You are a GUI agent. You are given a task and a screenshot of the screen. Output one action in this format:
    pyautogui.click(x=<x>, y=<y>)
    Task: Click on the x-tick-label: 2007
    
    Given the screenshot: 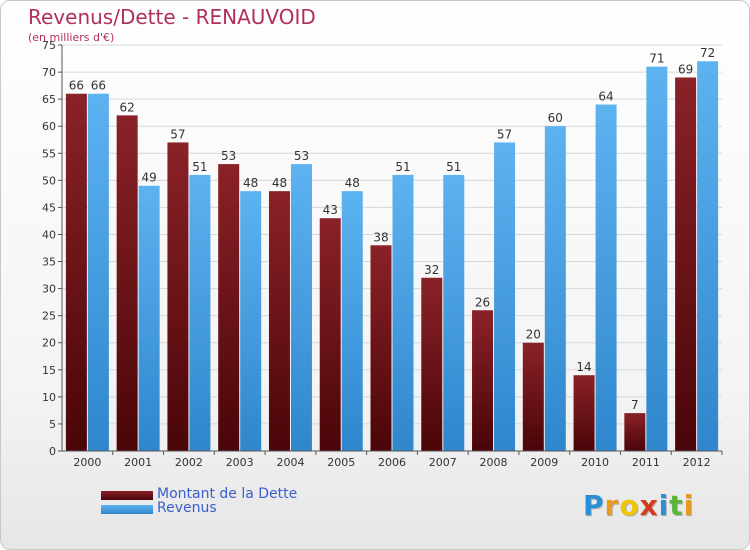 What is the action you would take?
    pyautogui.click(x=443, y=462)
    